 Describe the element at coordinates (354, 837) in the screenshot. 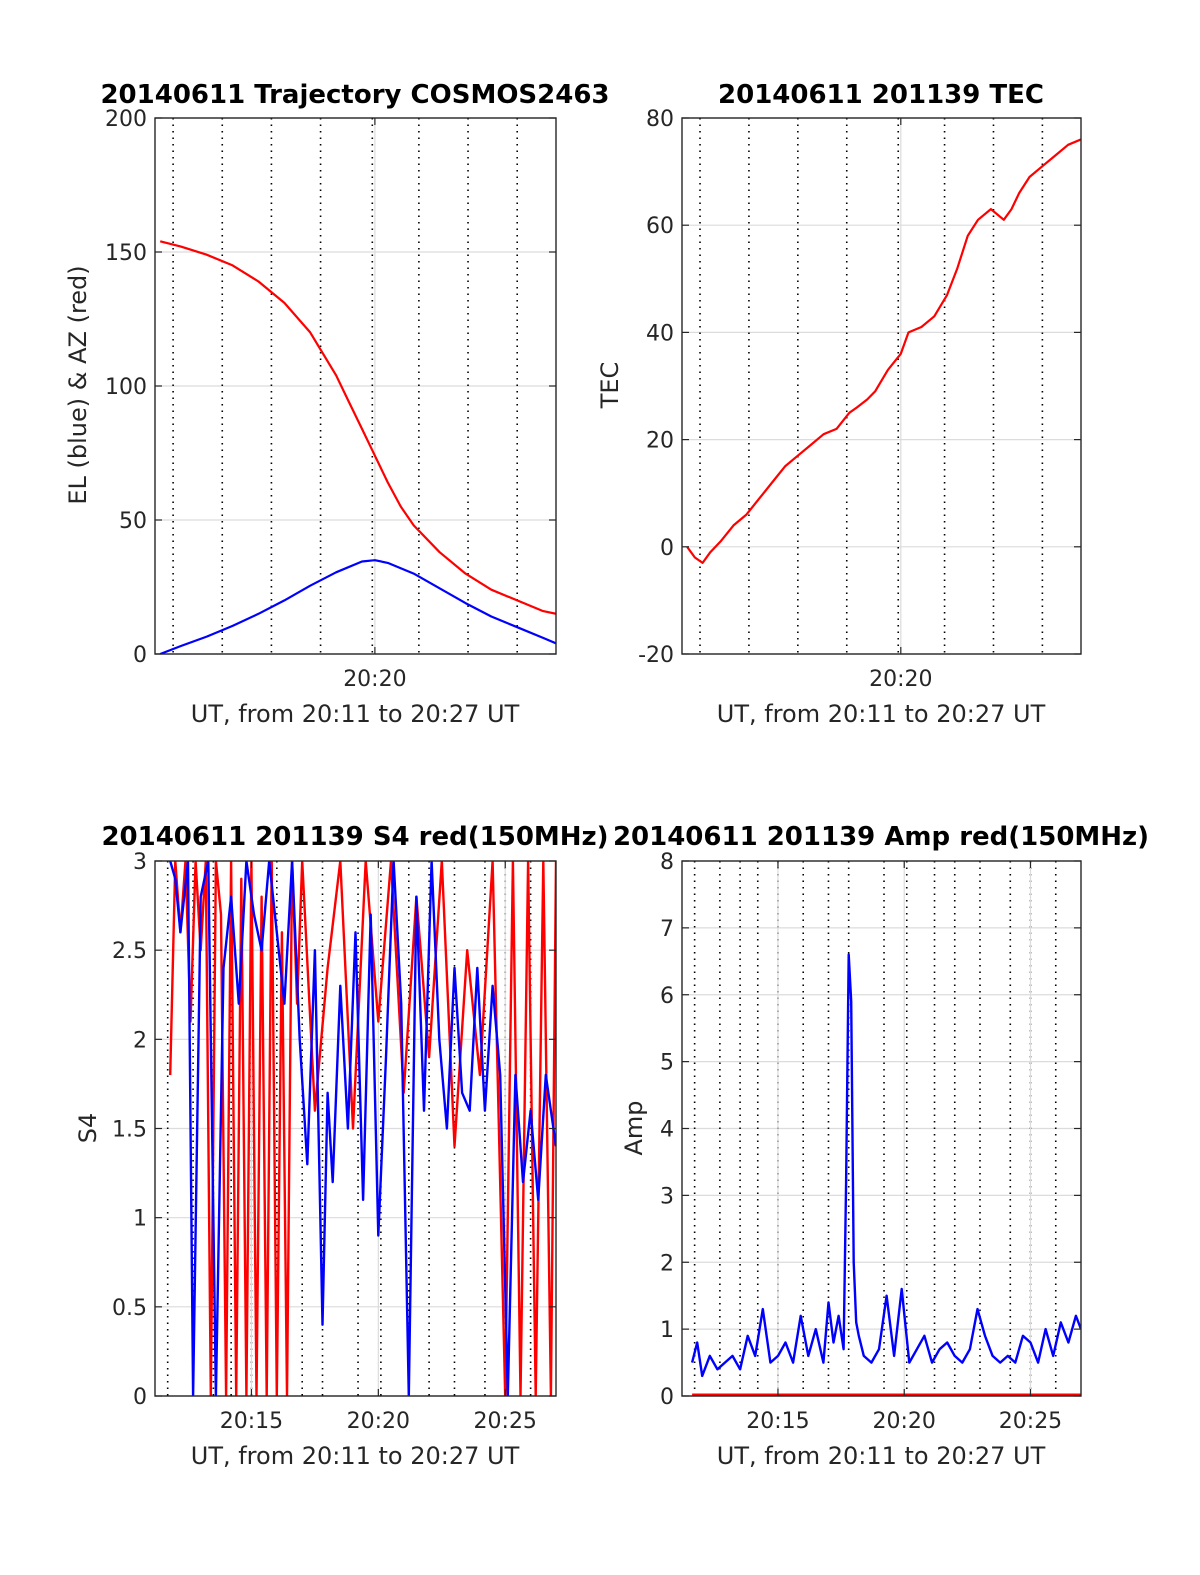

I see `chart-title: 20140611 201139 S4 red(150MHz)` at that location.